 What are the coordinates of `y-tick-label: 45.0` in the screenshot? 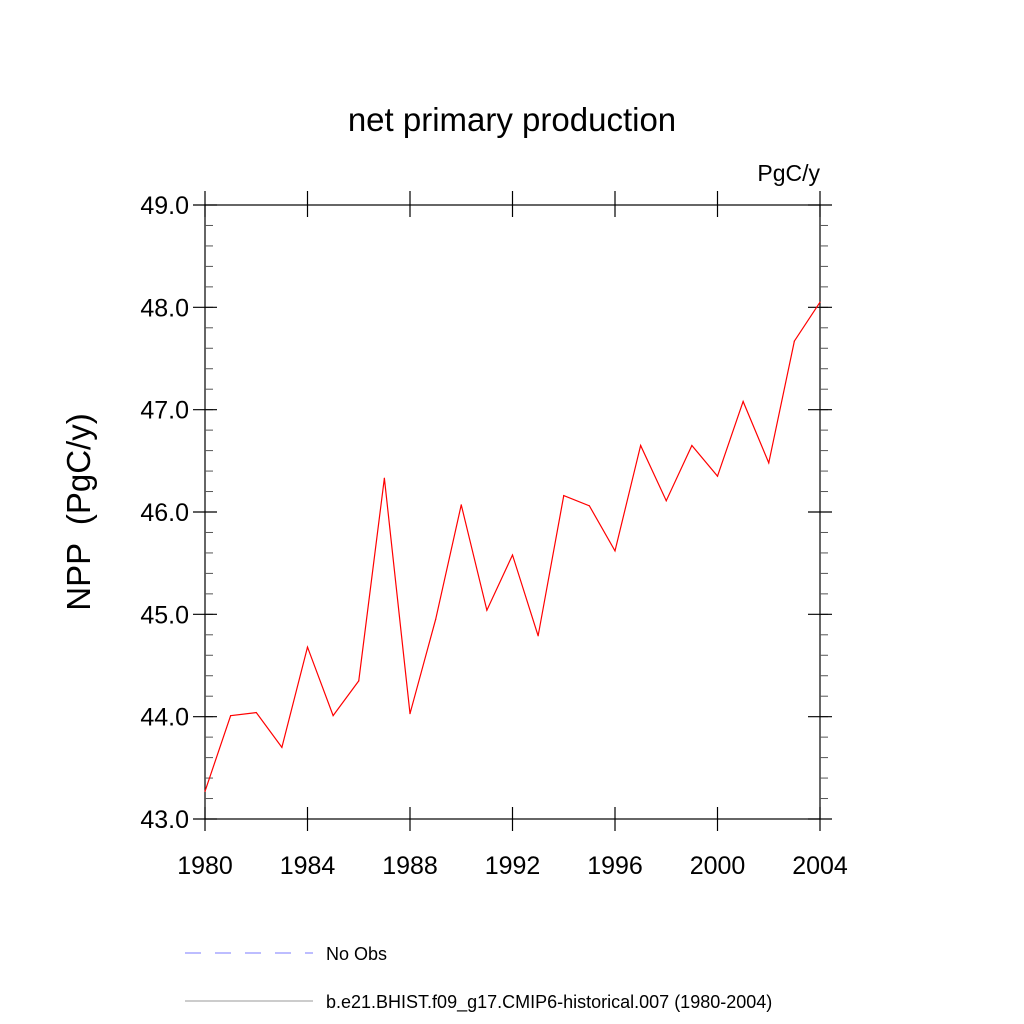 It's located at (164, 615).